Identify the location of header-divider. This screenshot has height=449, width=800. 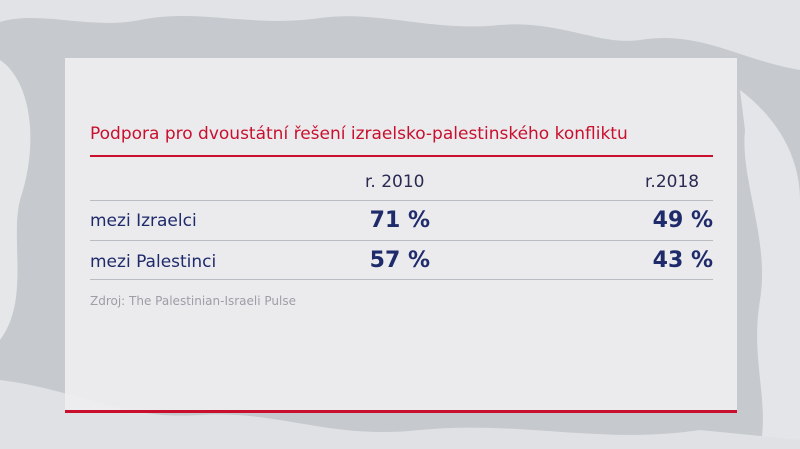
(401, 200).